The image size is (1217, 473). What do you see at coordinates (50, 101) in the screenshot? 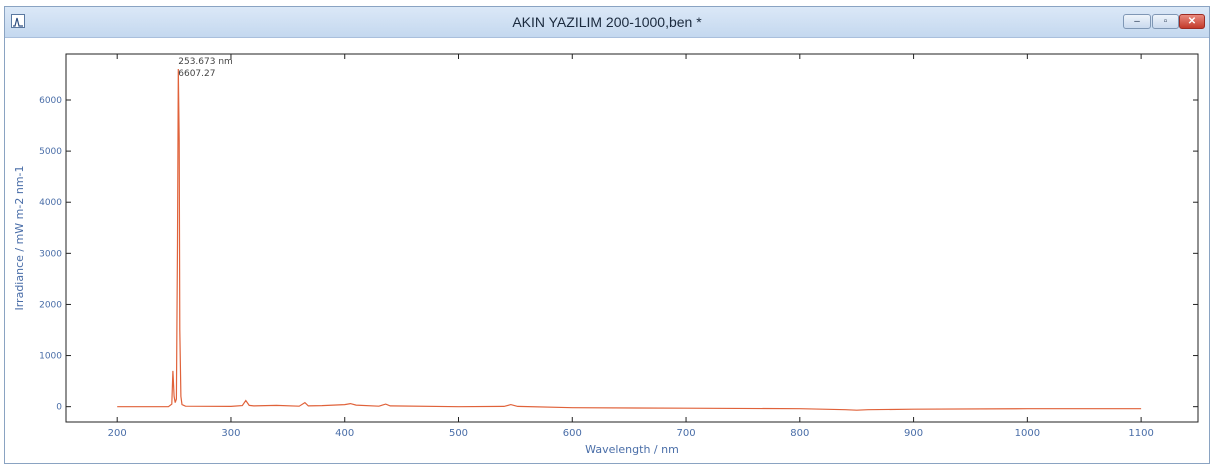
I see `y-tick-label: 6000` at bounding box center [50, 101].